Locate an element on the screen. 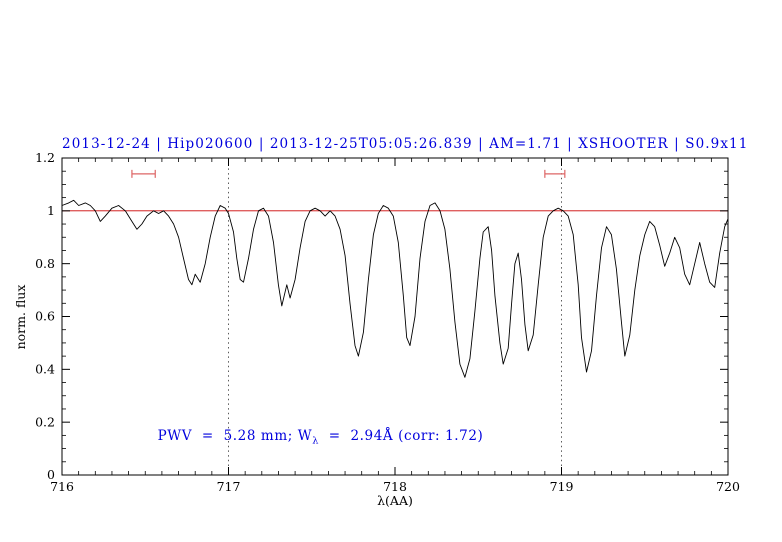  y-tick-label: 0 is located at coordinates (51, 474).